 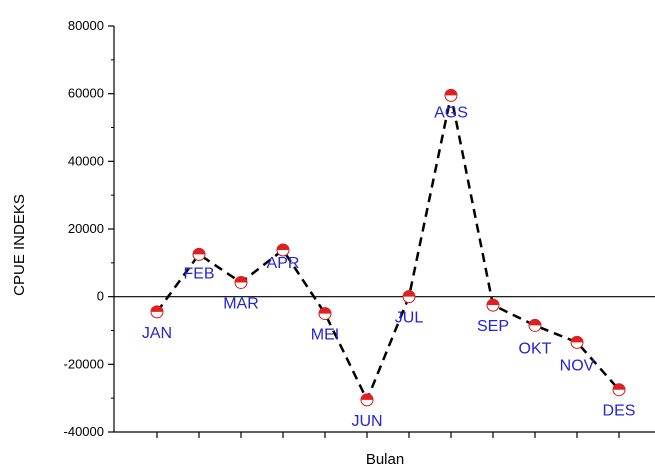 I want to click on point-label-mar: MAR, so click(x=241, y=303).